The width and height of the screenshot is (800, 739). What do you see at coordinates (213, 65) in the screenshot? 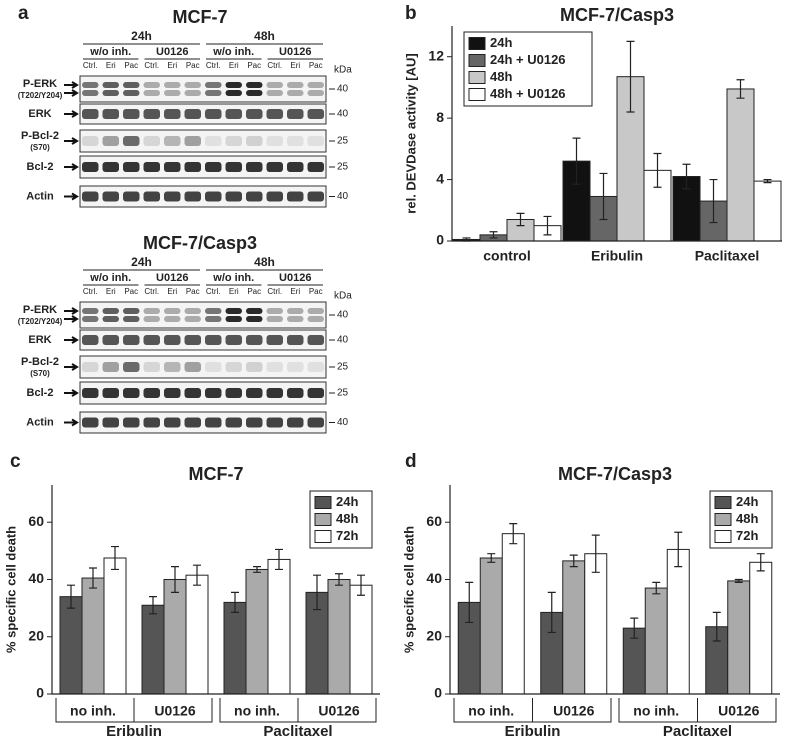
I see `lane-label: Ctrl.` at bounding box center [213, 65].